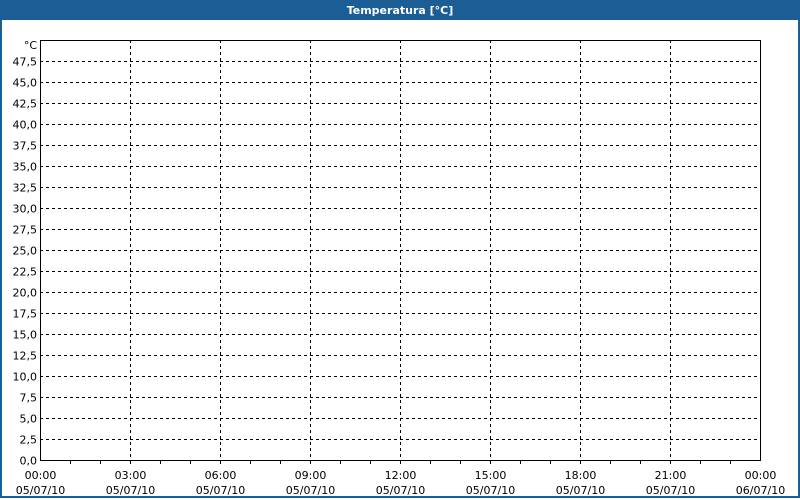 The width and height of the screenshot is (800, 500). Describe the element at coordinates (25, 104) in the screenshot. I see `y-tick-label: 42,5` at that location.